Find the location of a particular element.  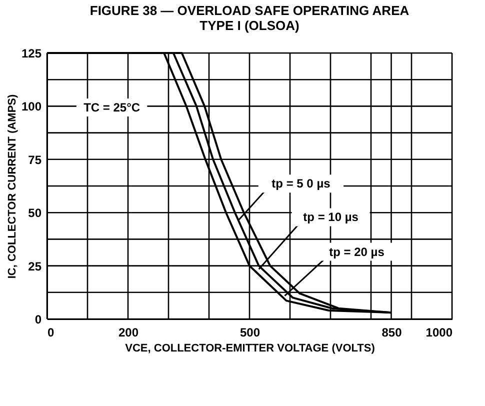

y-tick-label: 25 is located at coordinates (35, 266).